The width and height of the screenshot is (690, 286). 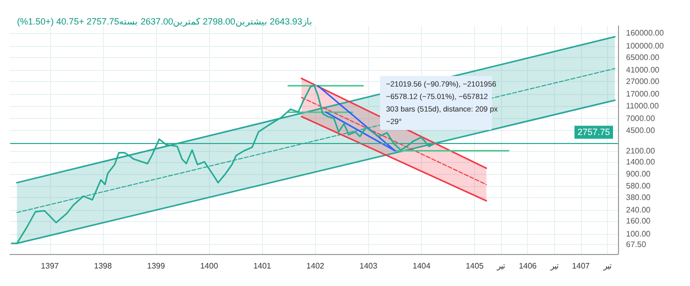 What do you see at coordinates (643, 70) in the screenshot?
I see `y-tick-label: 41000.00` at bounding box center [643, 70].